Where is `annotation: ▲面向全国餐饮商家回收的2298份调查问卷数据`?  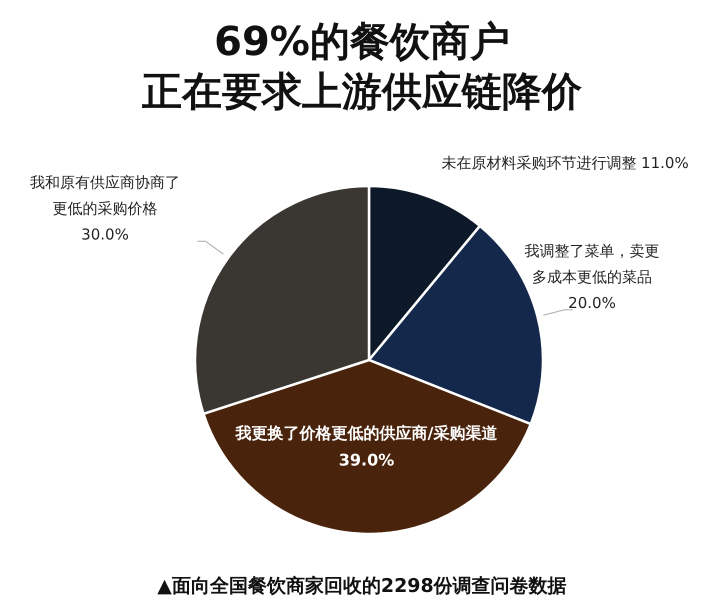
annotation: ▲面向全国餐饮商家回收的2298份调查问卷数据 is located at coordinates (362, 586).